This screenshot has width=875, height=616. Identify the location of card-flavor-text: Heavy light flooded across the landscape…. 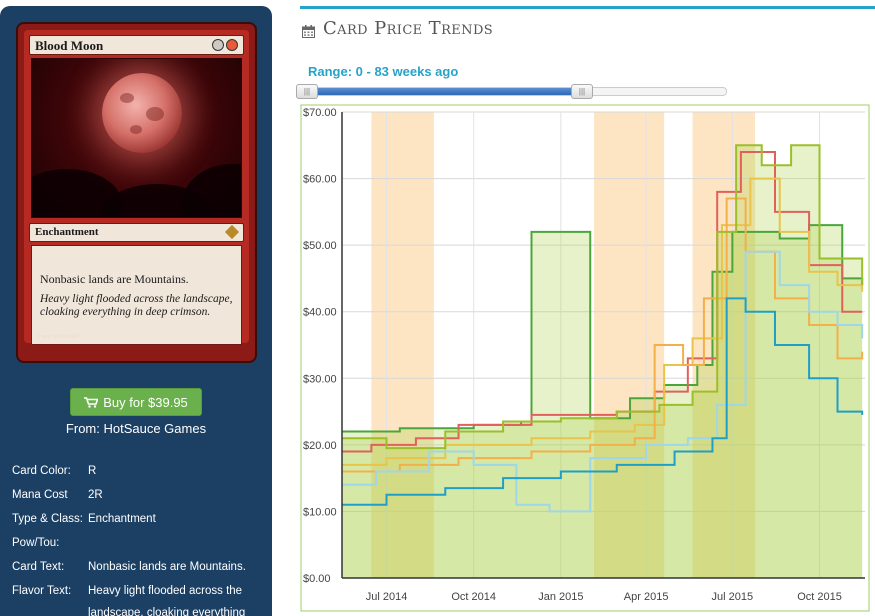
(136, 305).